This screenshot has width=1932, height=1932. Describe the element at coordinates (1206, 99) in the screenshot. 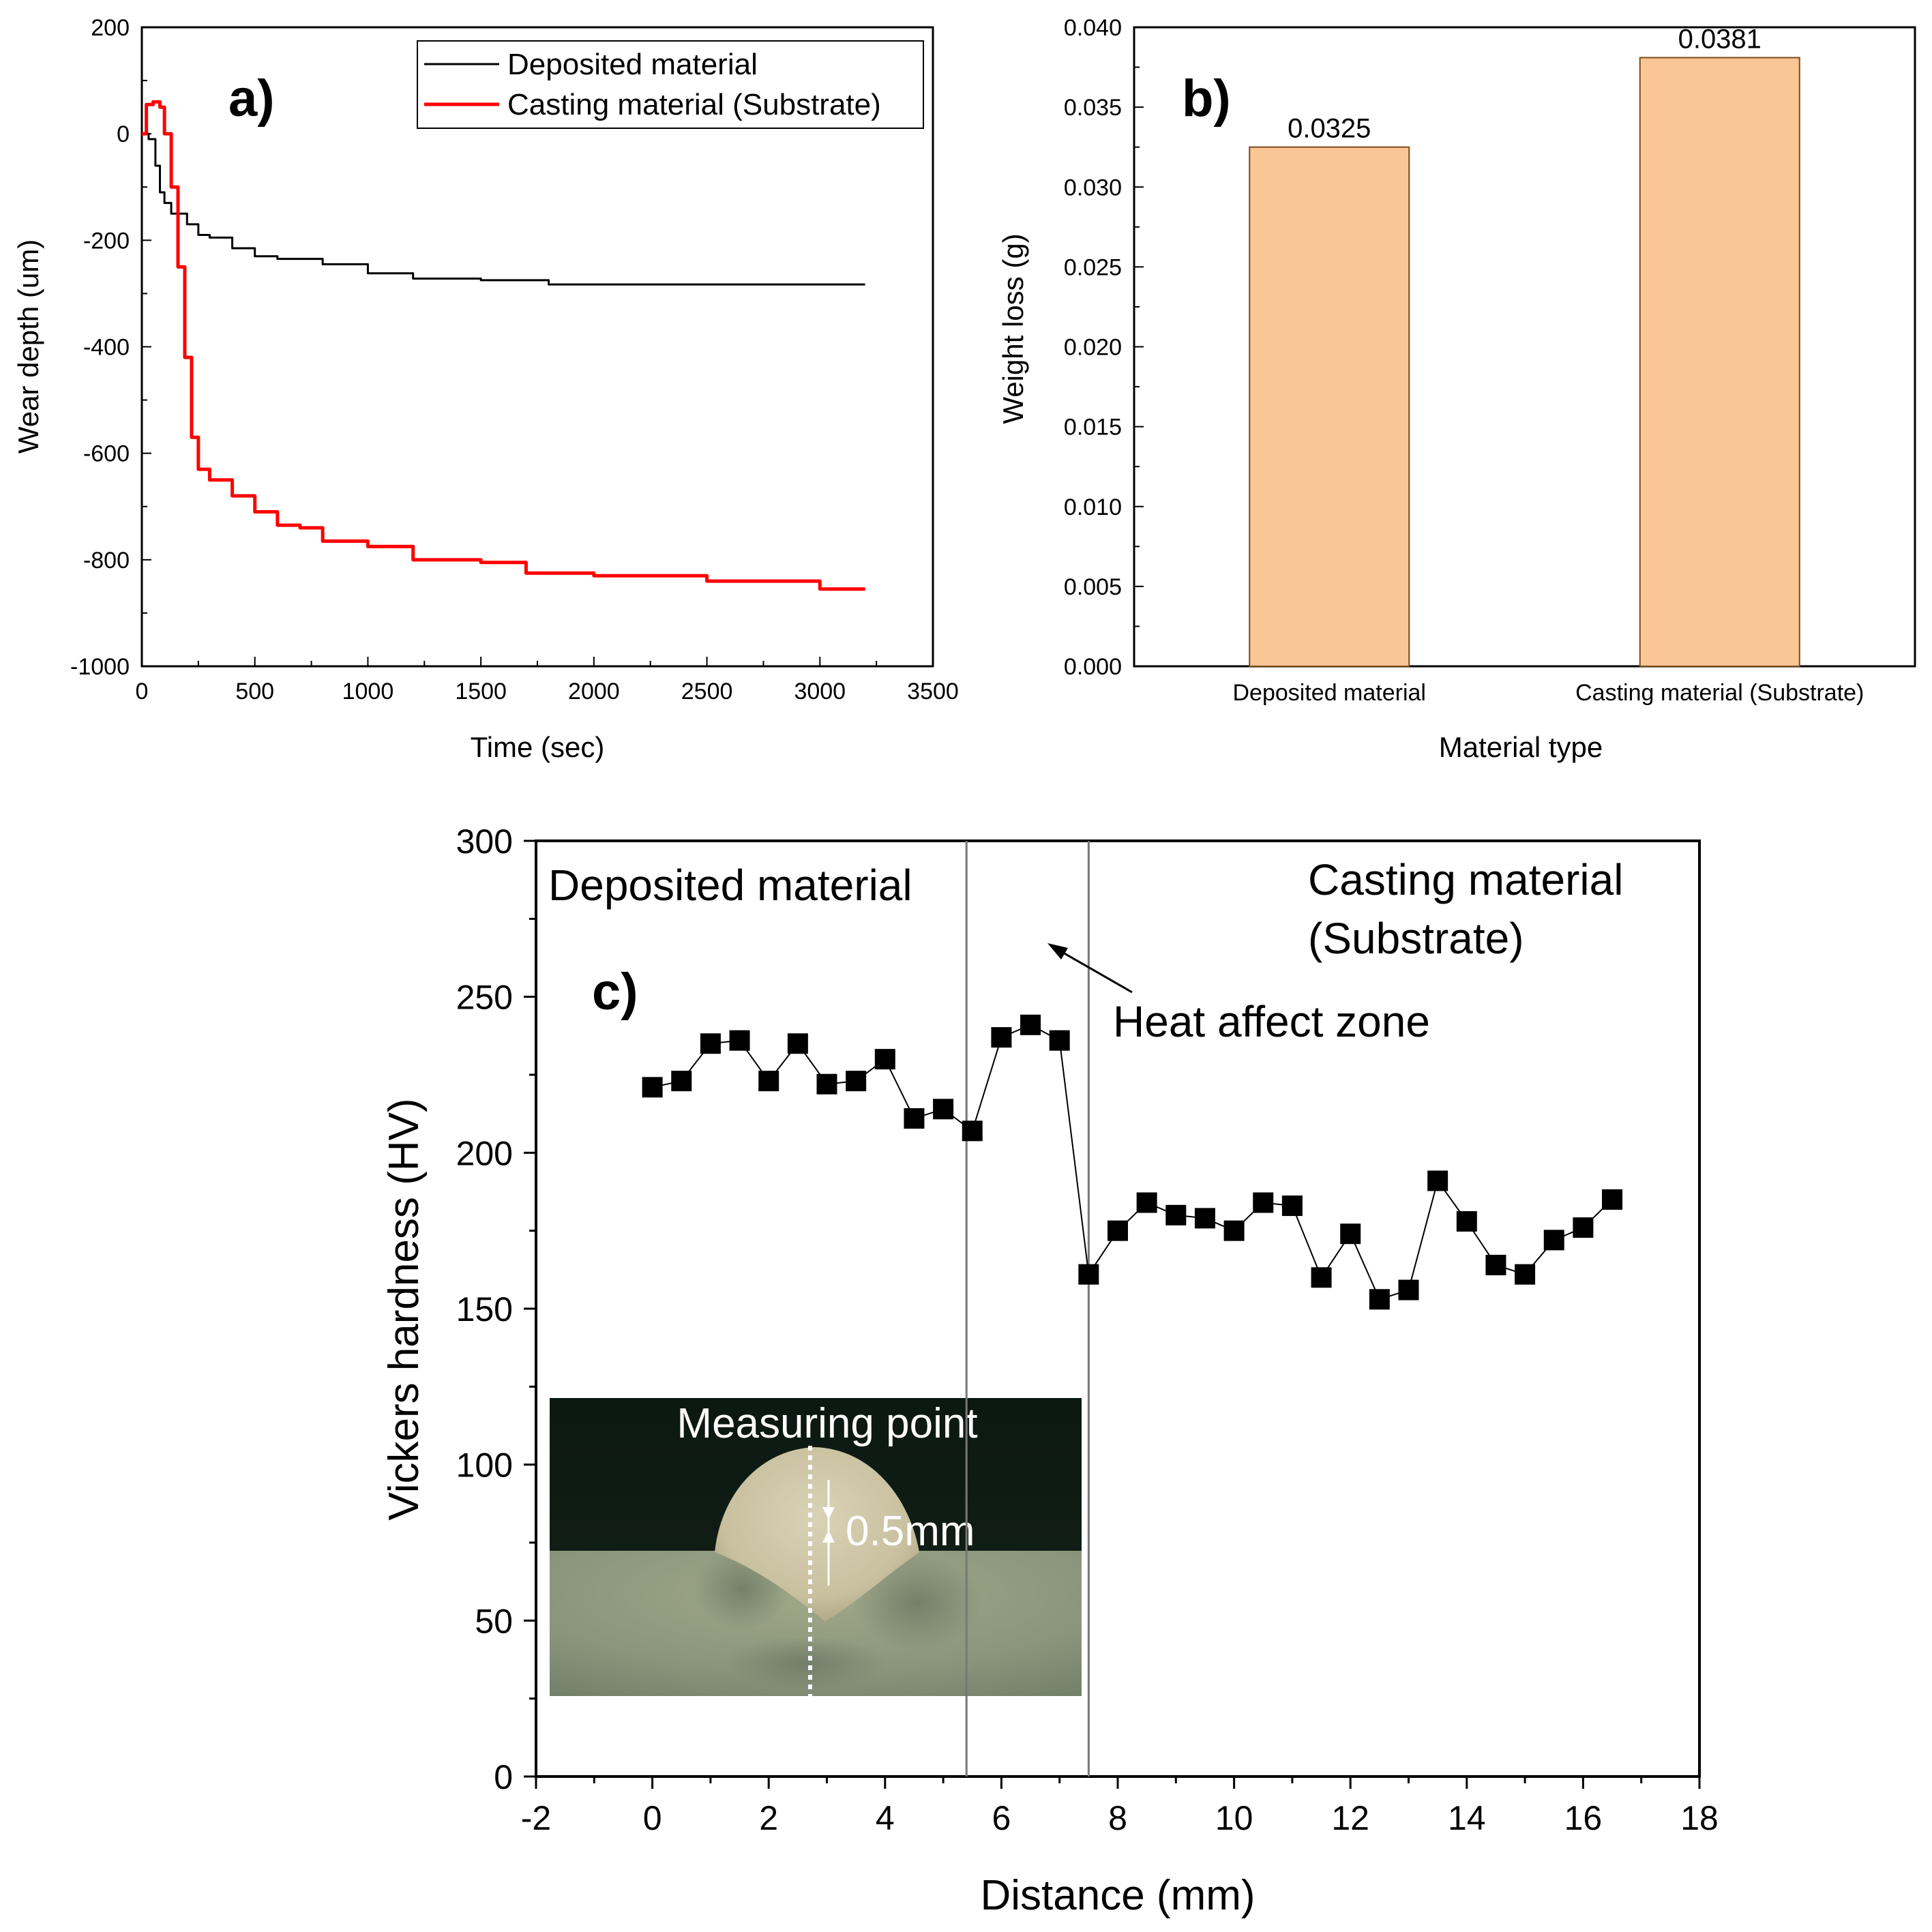

I see `panel-b-label: b)` at that location.